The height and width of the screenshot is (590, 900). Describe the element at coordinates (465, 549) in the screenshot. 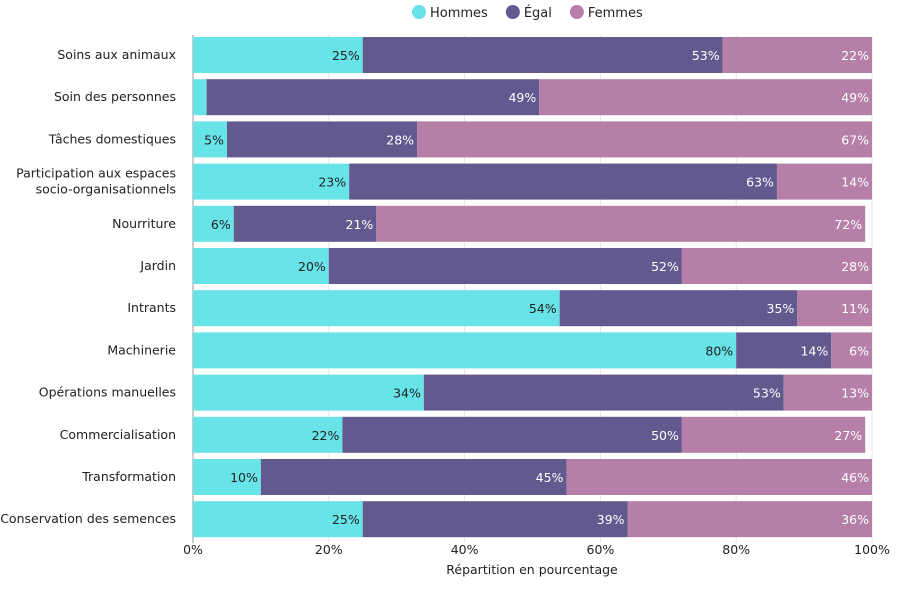

I see `x-tick-label: 40%` at that location.